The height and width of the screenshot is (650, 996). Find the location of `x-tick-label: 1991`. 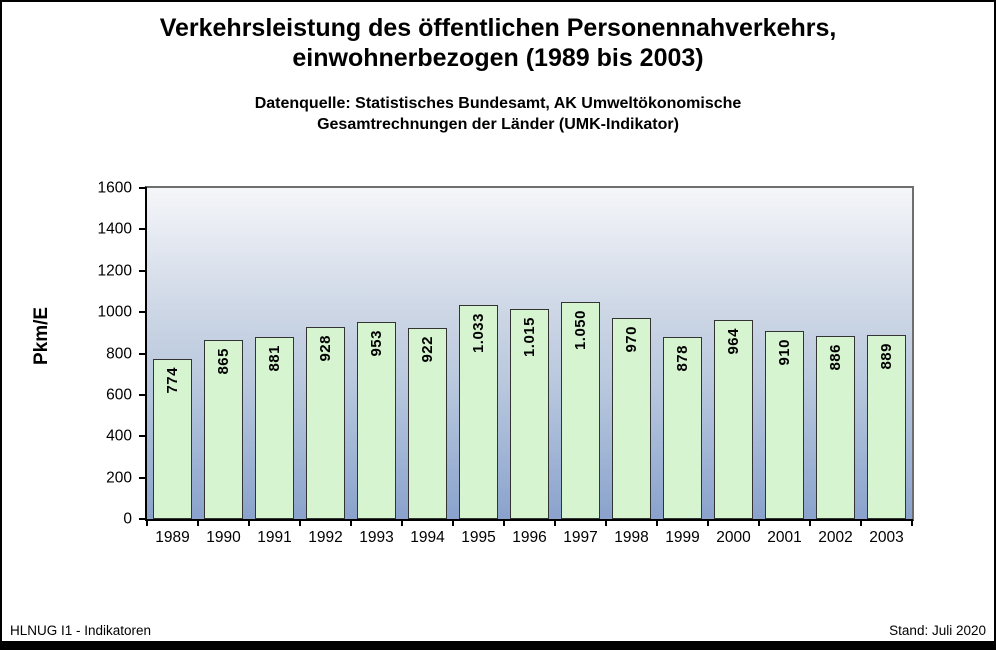

x-tick-label: 1991 is located at coordinates (274, 537).